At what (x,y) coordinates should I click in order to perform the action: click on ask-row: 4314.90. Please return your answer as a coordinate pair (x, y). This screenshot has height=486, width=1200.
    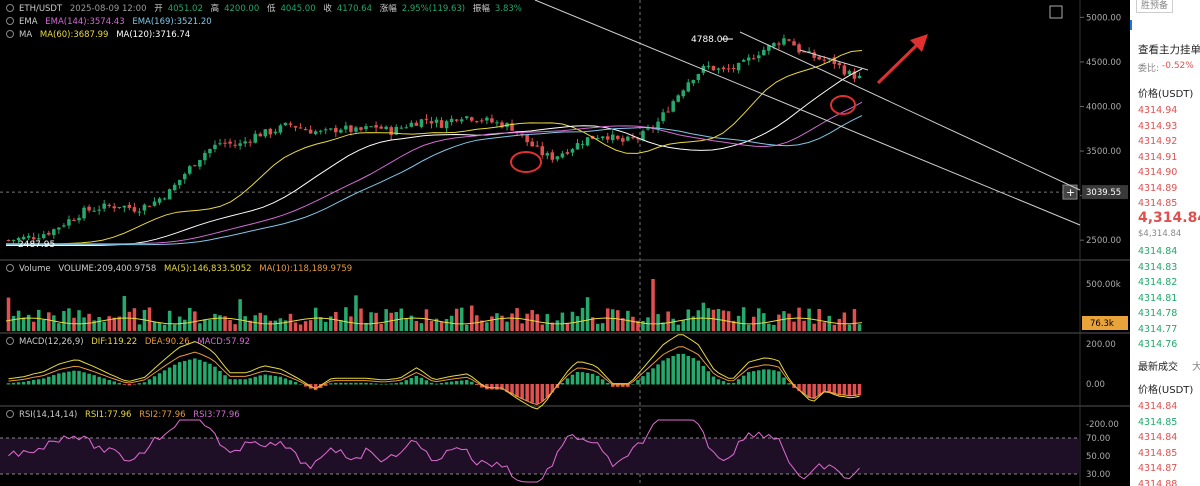
    Looking at the image, I should click on (1158, 172).